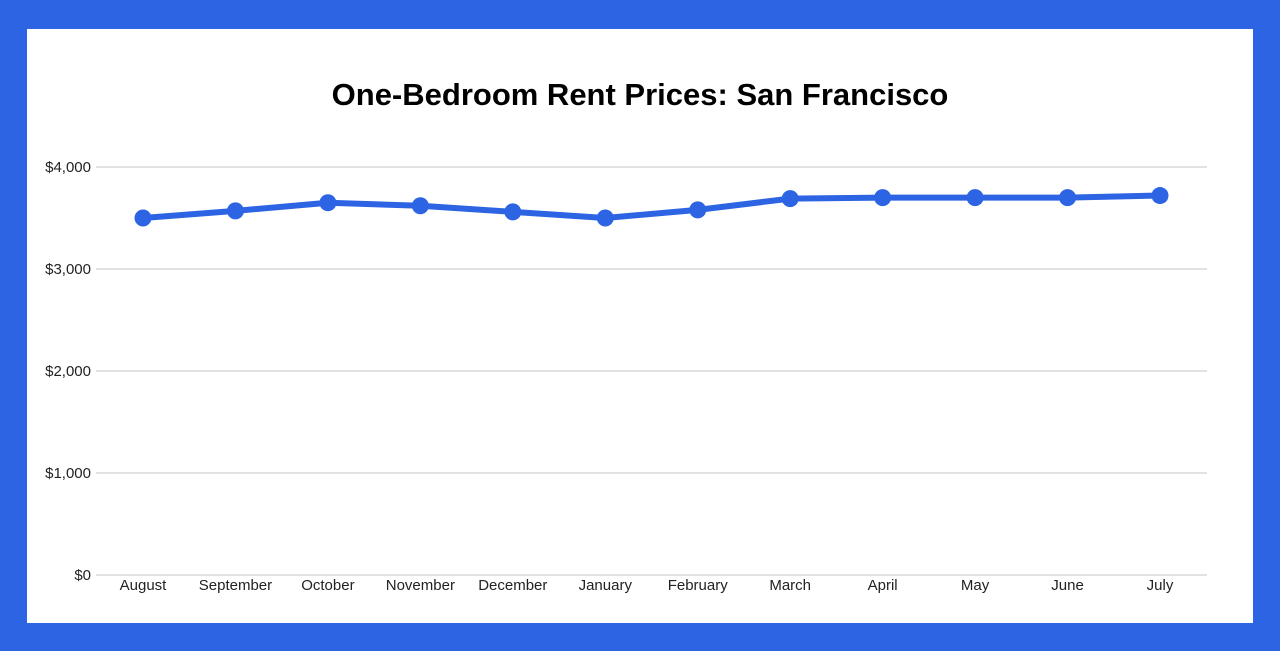 Image resolution: width=1280 pixels, height=651 pixels. What do you see at coordinates (512, 585) in the screenshot?
I see `x-tick-label: December` at bounding box center [512, 585].